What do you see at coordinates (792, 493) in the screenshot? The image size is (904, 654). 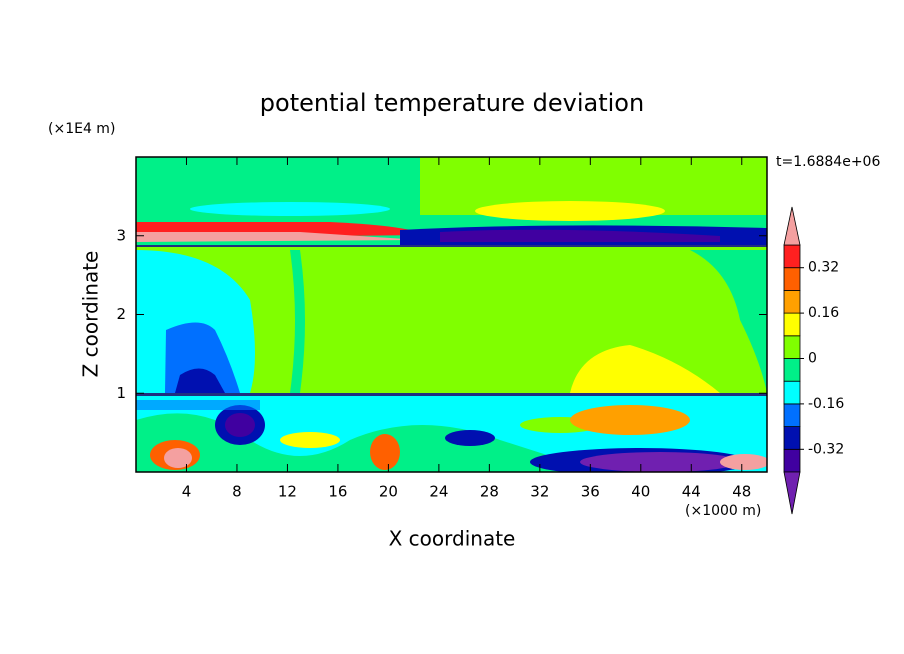 I see `colorbar-low-arrow` at bounding box center [792, 493].